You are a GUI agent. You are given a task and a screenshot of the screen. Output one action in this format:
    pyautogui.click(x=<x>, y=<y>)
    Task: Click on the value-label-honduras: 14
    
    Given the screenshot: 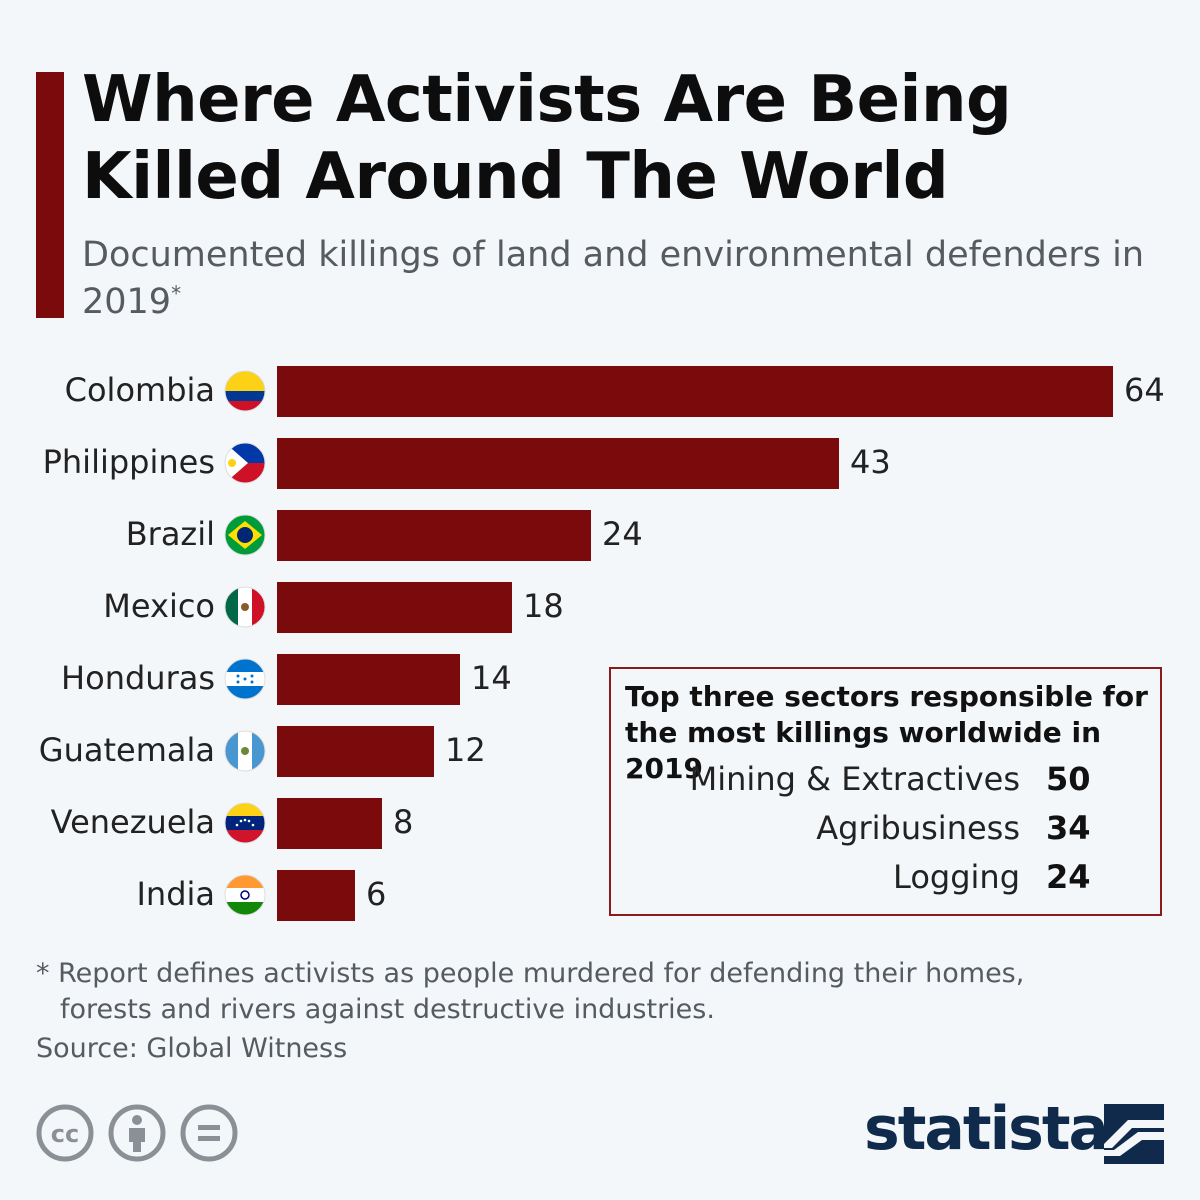 What is the action you would take?
    pyautogui.click(x=491, y=678)
    